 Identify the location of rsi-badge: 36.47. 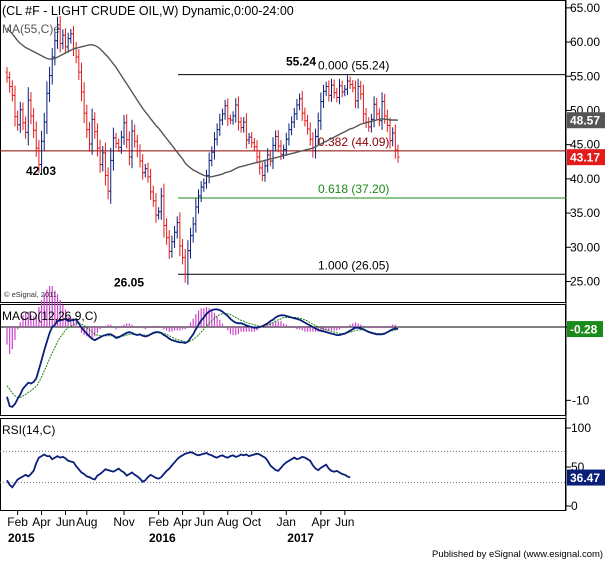
(586, 477).